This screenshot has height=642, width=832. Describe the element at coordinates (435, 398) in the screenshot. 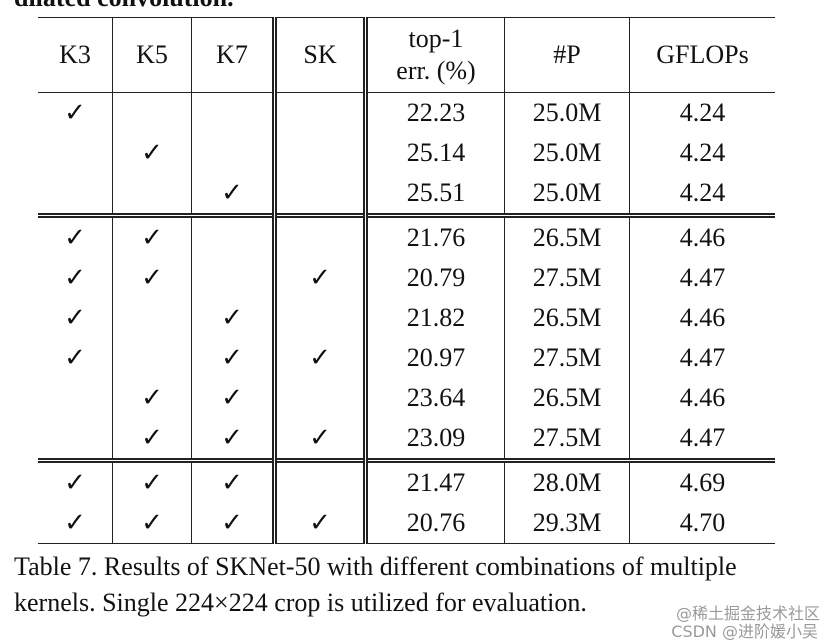

I see `table-cell: 23.64` at that location.